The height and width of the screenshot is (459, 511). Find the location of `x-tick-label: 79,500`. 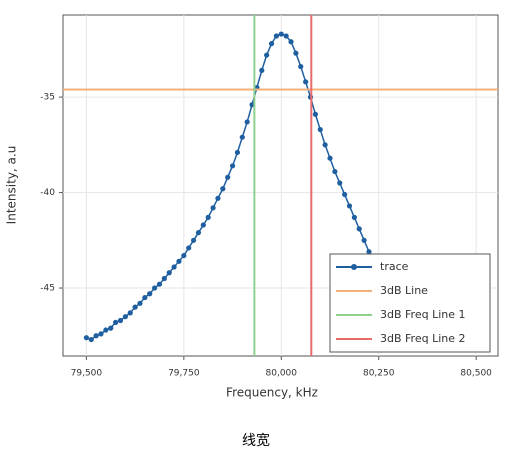

x-tick-label: 79,500 is located at coordinates (87, 374).